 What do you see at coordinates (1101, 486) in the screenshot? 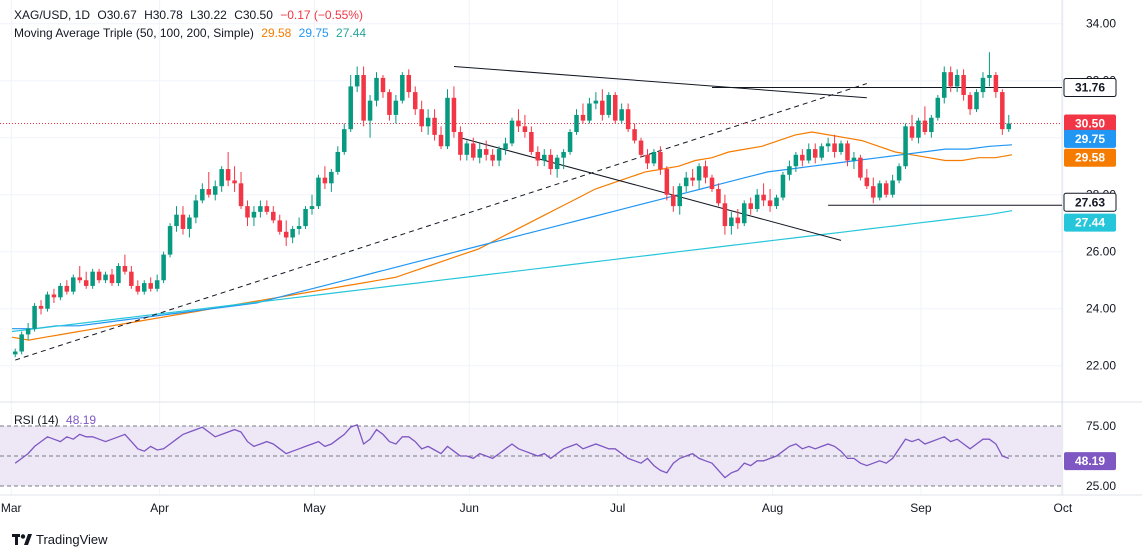
I see `rsi-tick-label: 25.00` at bounding box center [1101, 486].